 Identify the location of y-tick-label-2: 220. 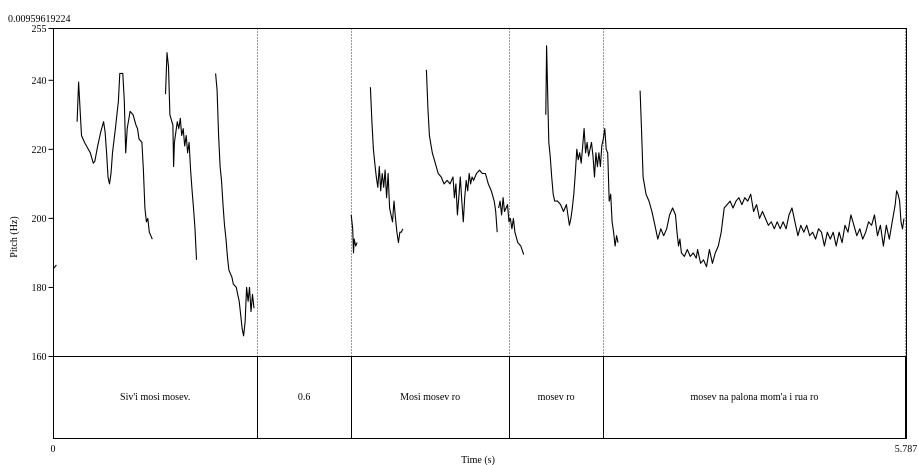
(39, 150).